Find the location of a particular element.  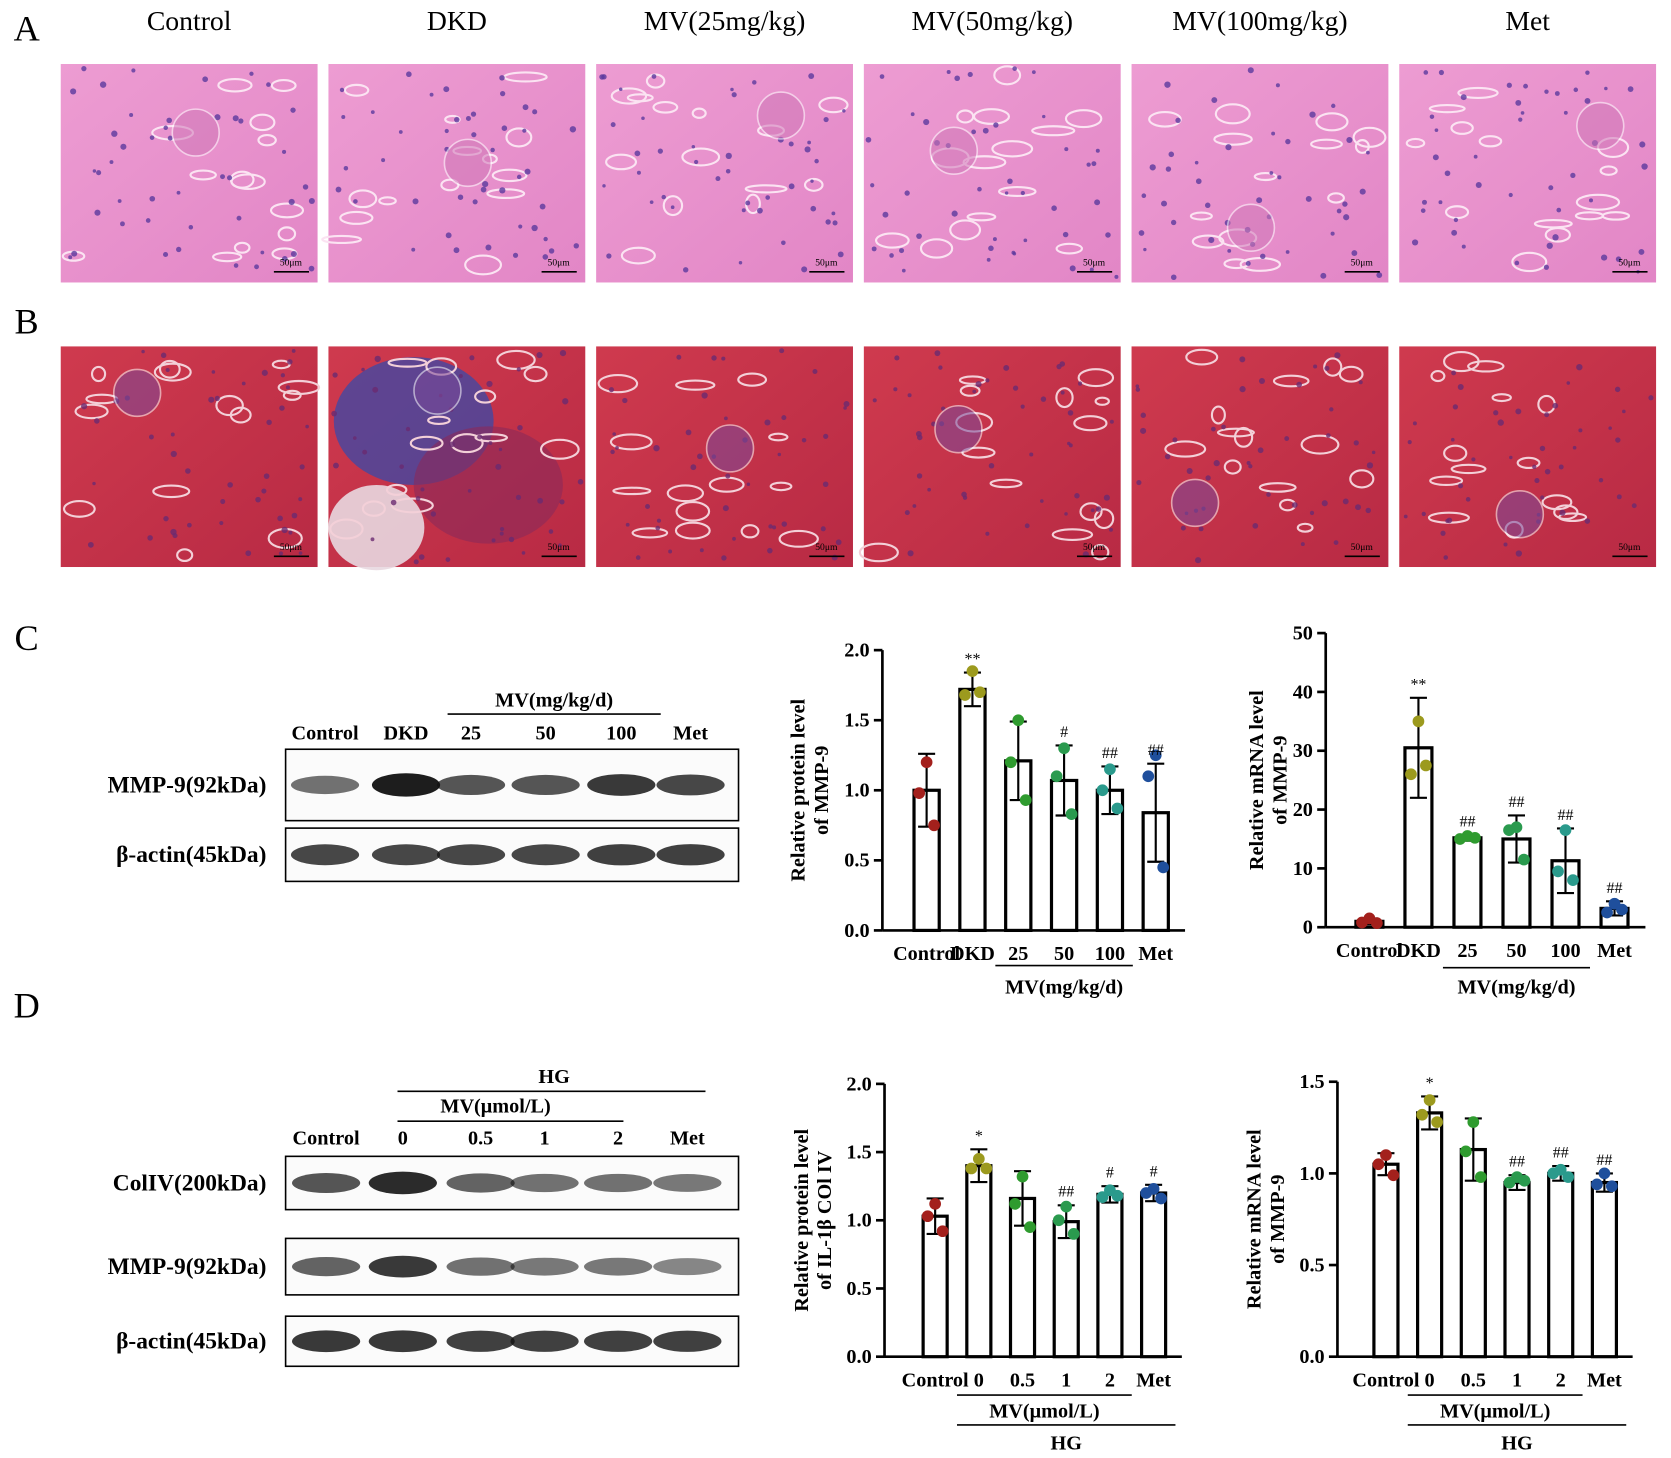

lane-label: 50 is located at coordinates (546, 734).